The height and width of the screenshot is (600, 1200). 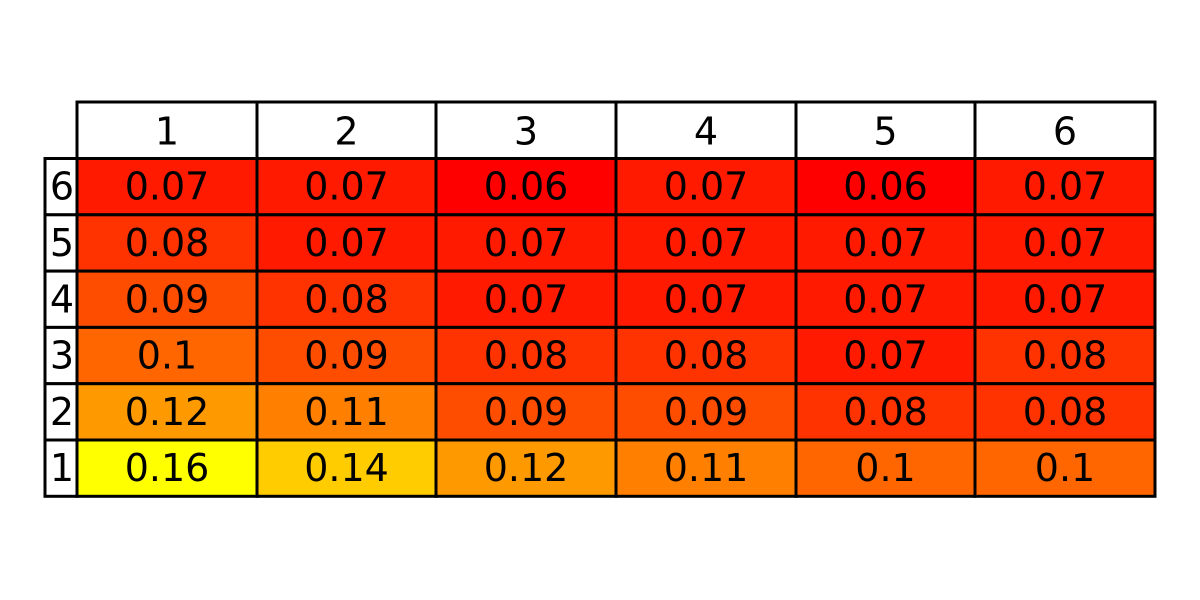 I want to click on row-header-label: 1, so click(x=62, y=468).